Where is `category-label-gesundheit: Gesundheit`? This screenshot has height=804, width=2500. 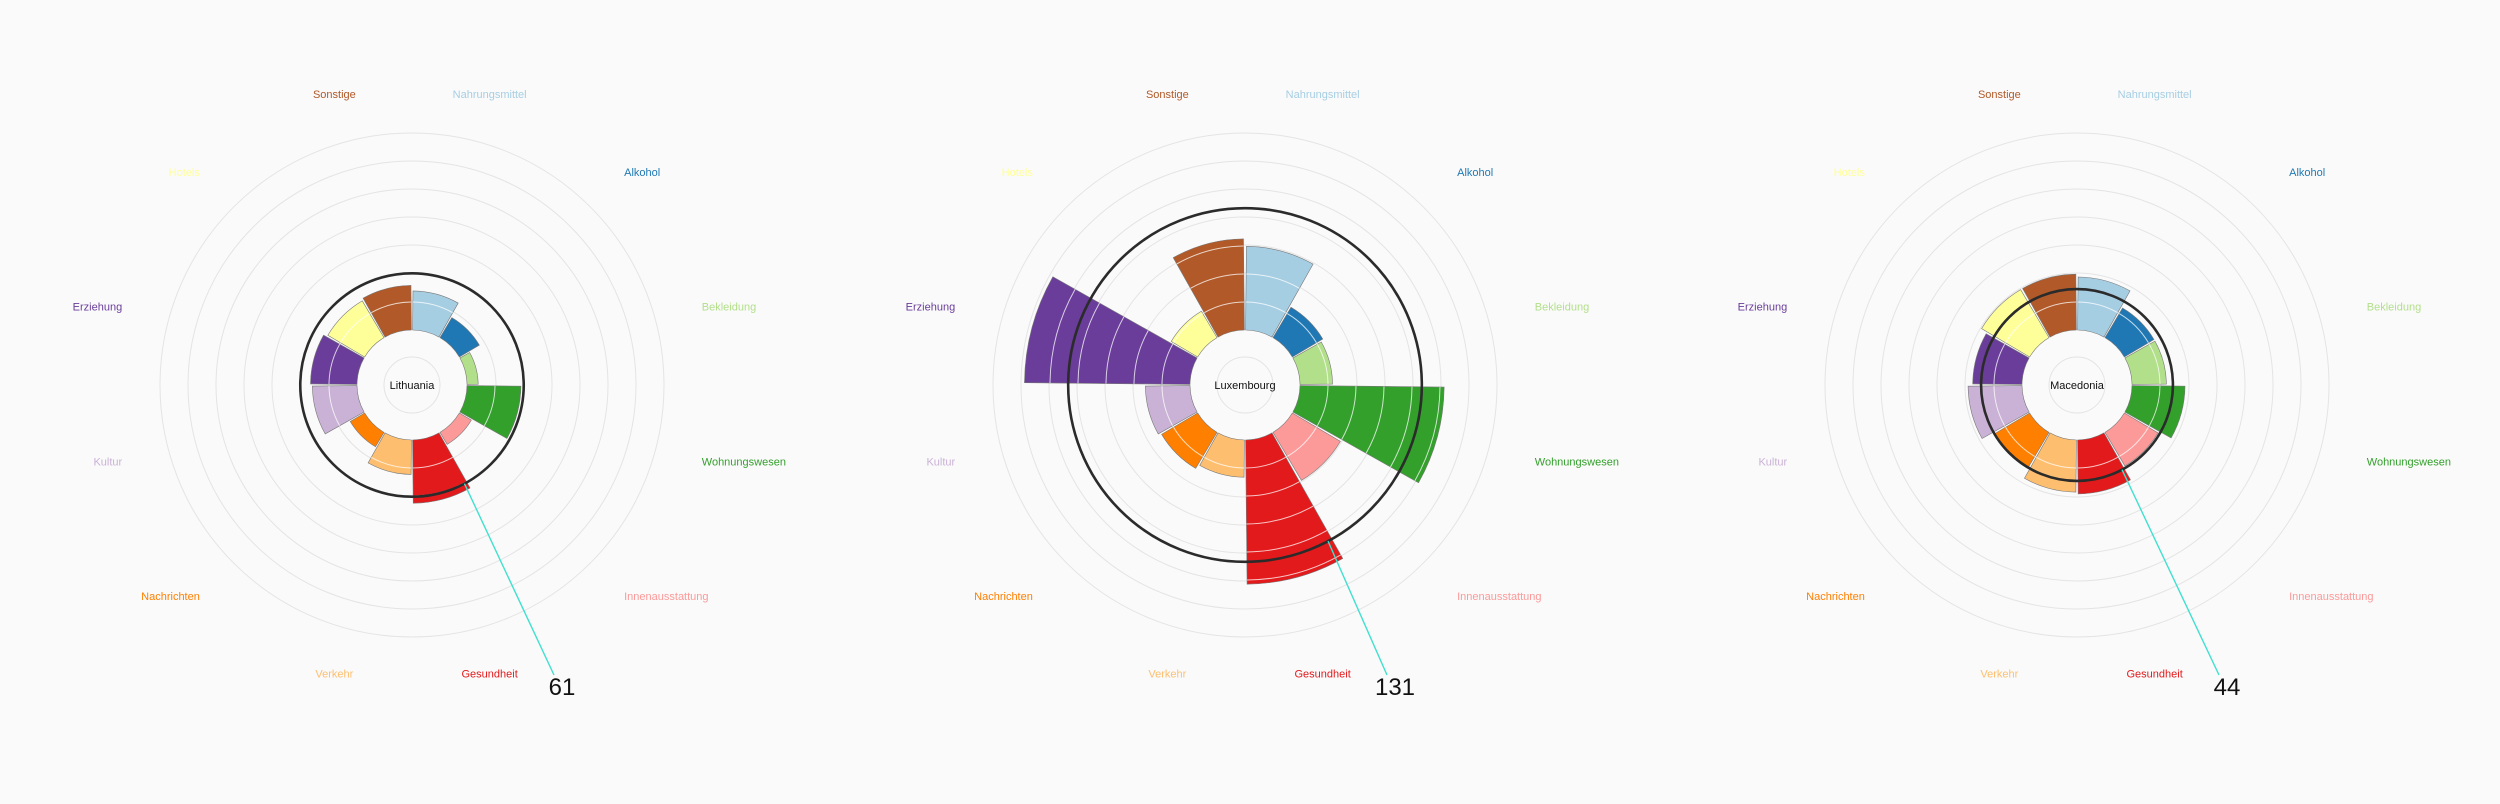
category-label-gesundheit: Gesundheit is located at coordinates (1323, 675).